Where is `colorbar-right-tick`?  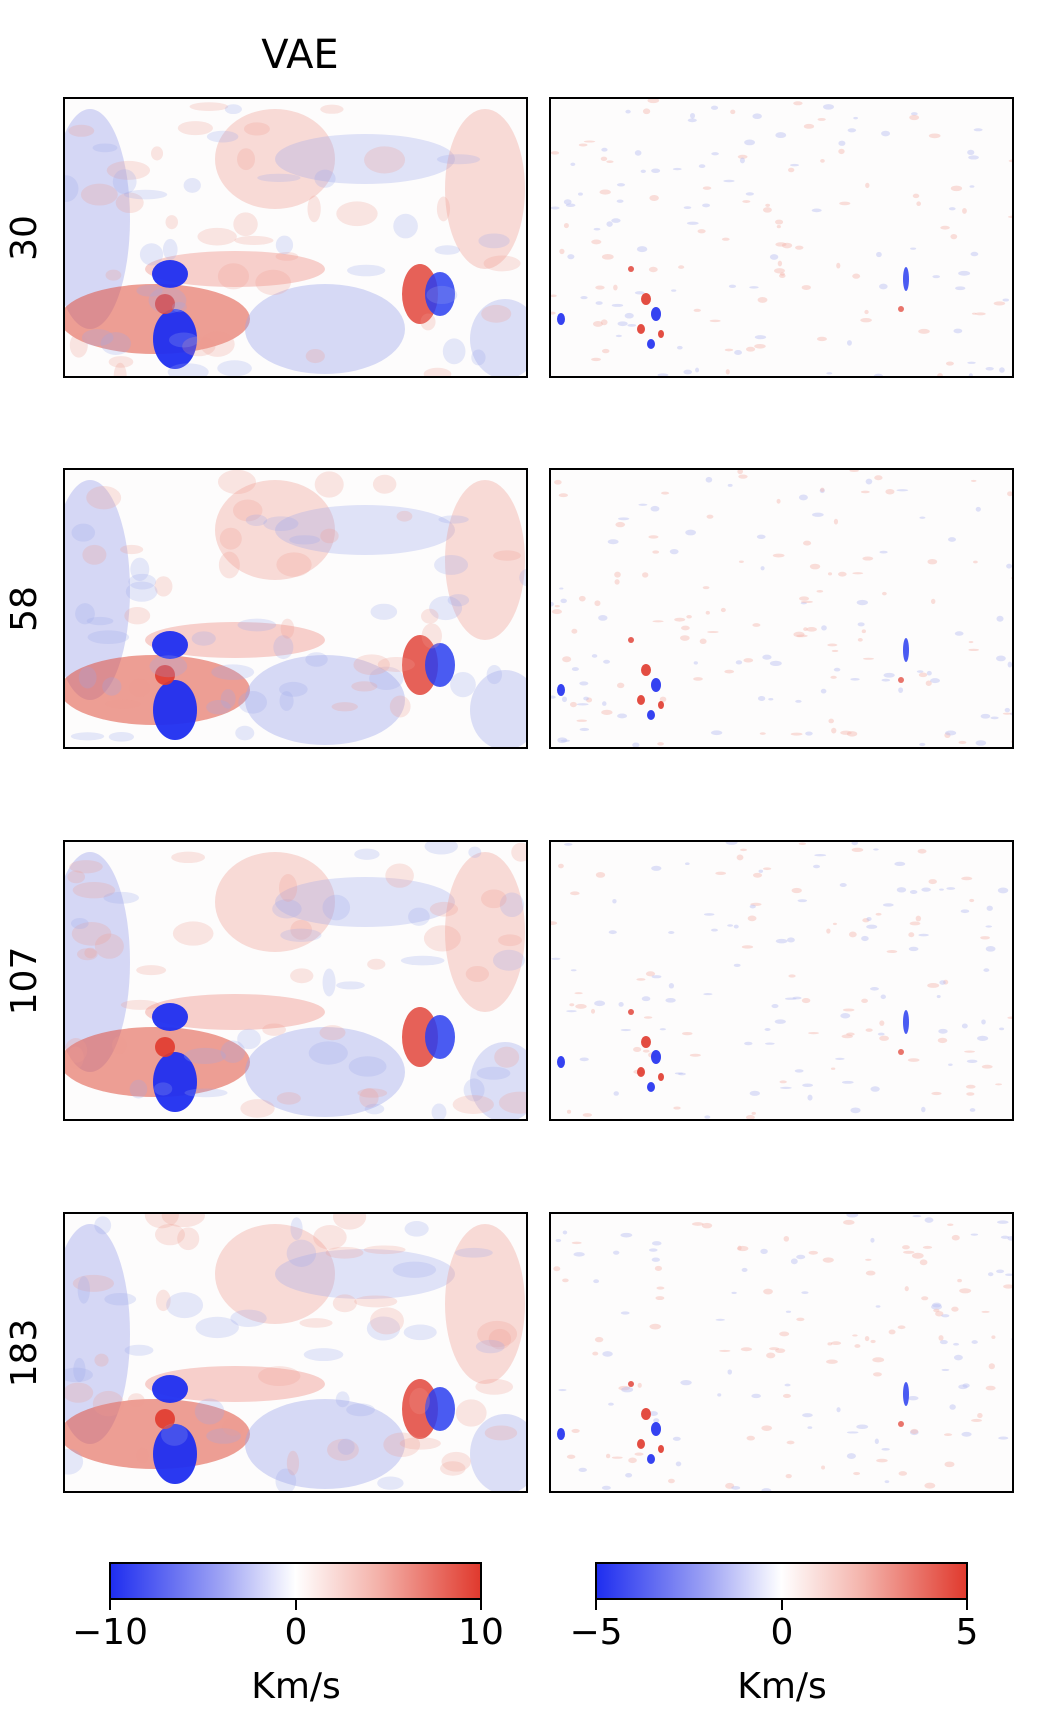 colorbar-right-tick is located at coordinates (967, 1605).